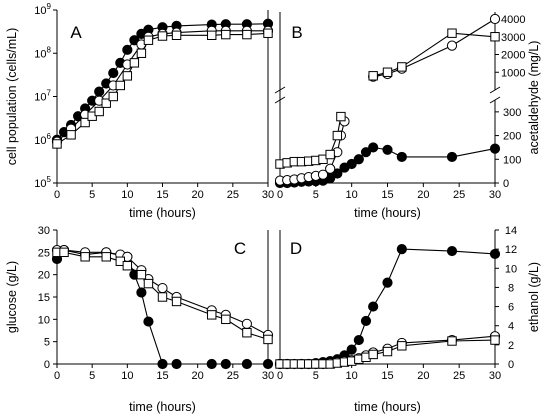 This screenshot has width=550, height=418. What do you see at coordinates (47, 343) in the screenshot?
I see `y-tick-label: 5` at bounding box center [47, 343].